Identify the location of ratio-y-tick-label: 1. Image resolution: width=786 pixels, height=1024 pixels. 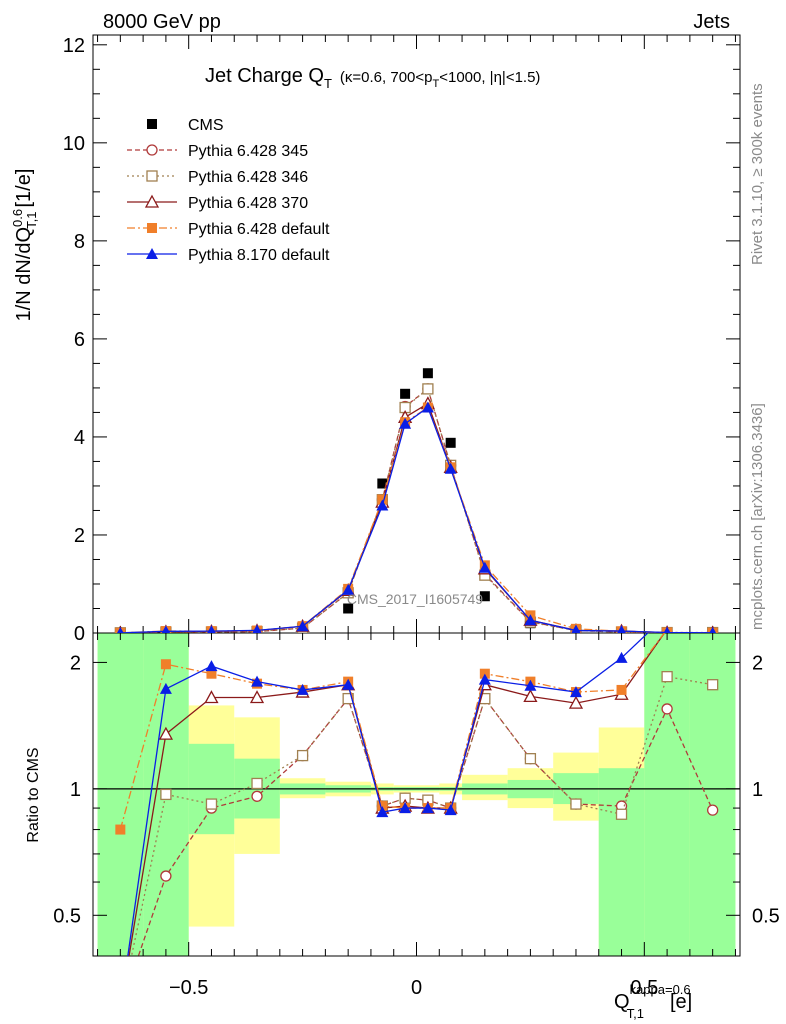
(75, 790).